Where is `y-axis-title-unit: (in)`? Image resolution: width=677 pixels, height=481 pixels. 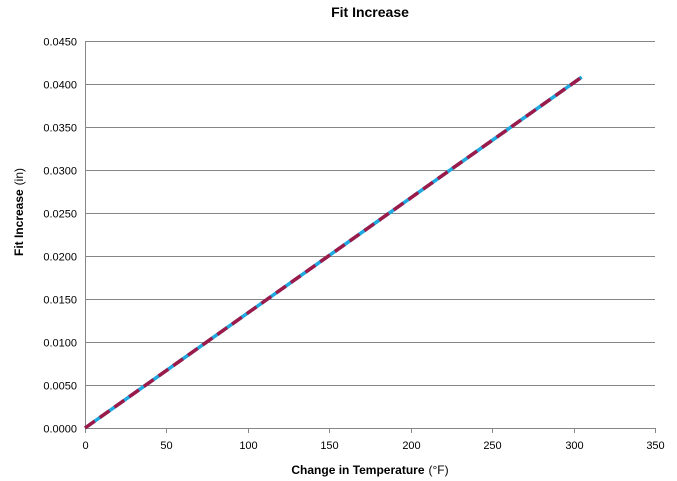
y-axis-title-unit: (in) is located at coordinates (19, 176).